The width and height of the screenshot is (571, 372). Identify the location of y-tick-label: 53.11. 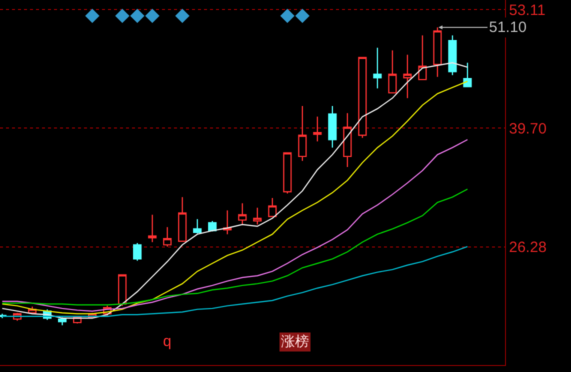
(527, 10).